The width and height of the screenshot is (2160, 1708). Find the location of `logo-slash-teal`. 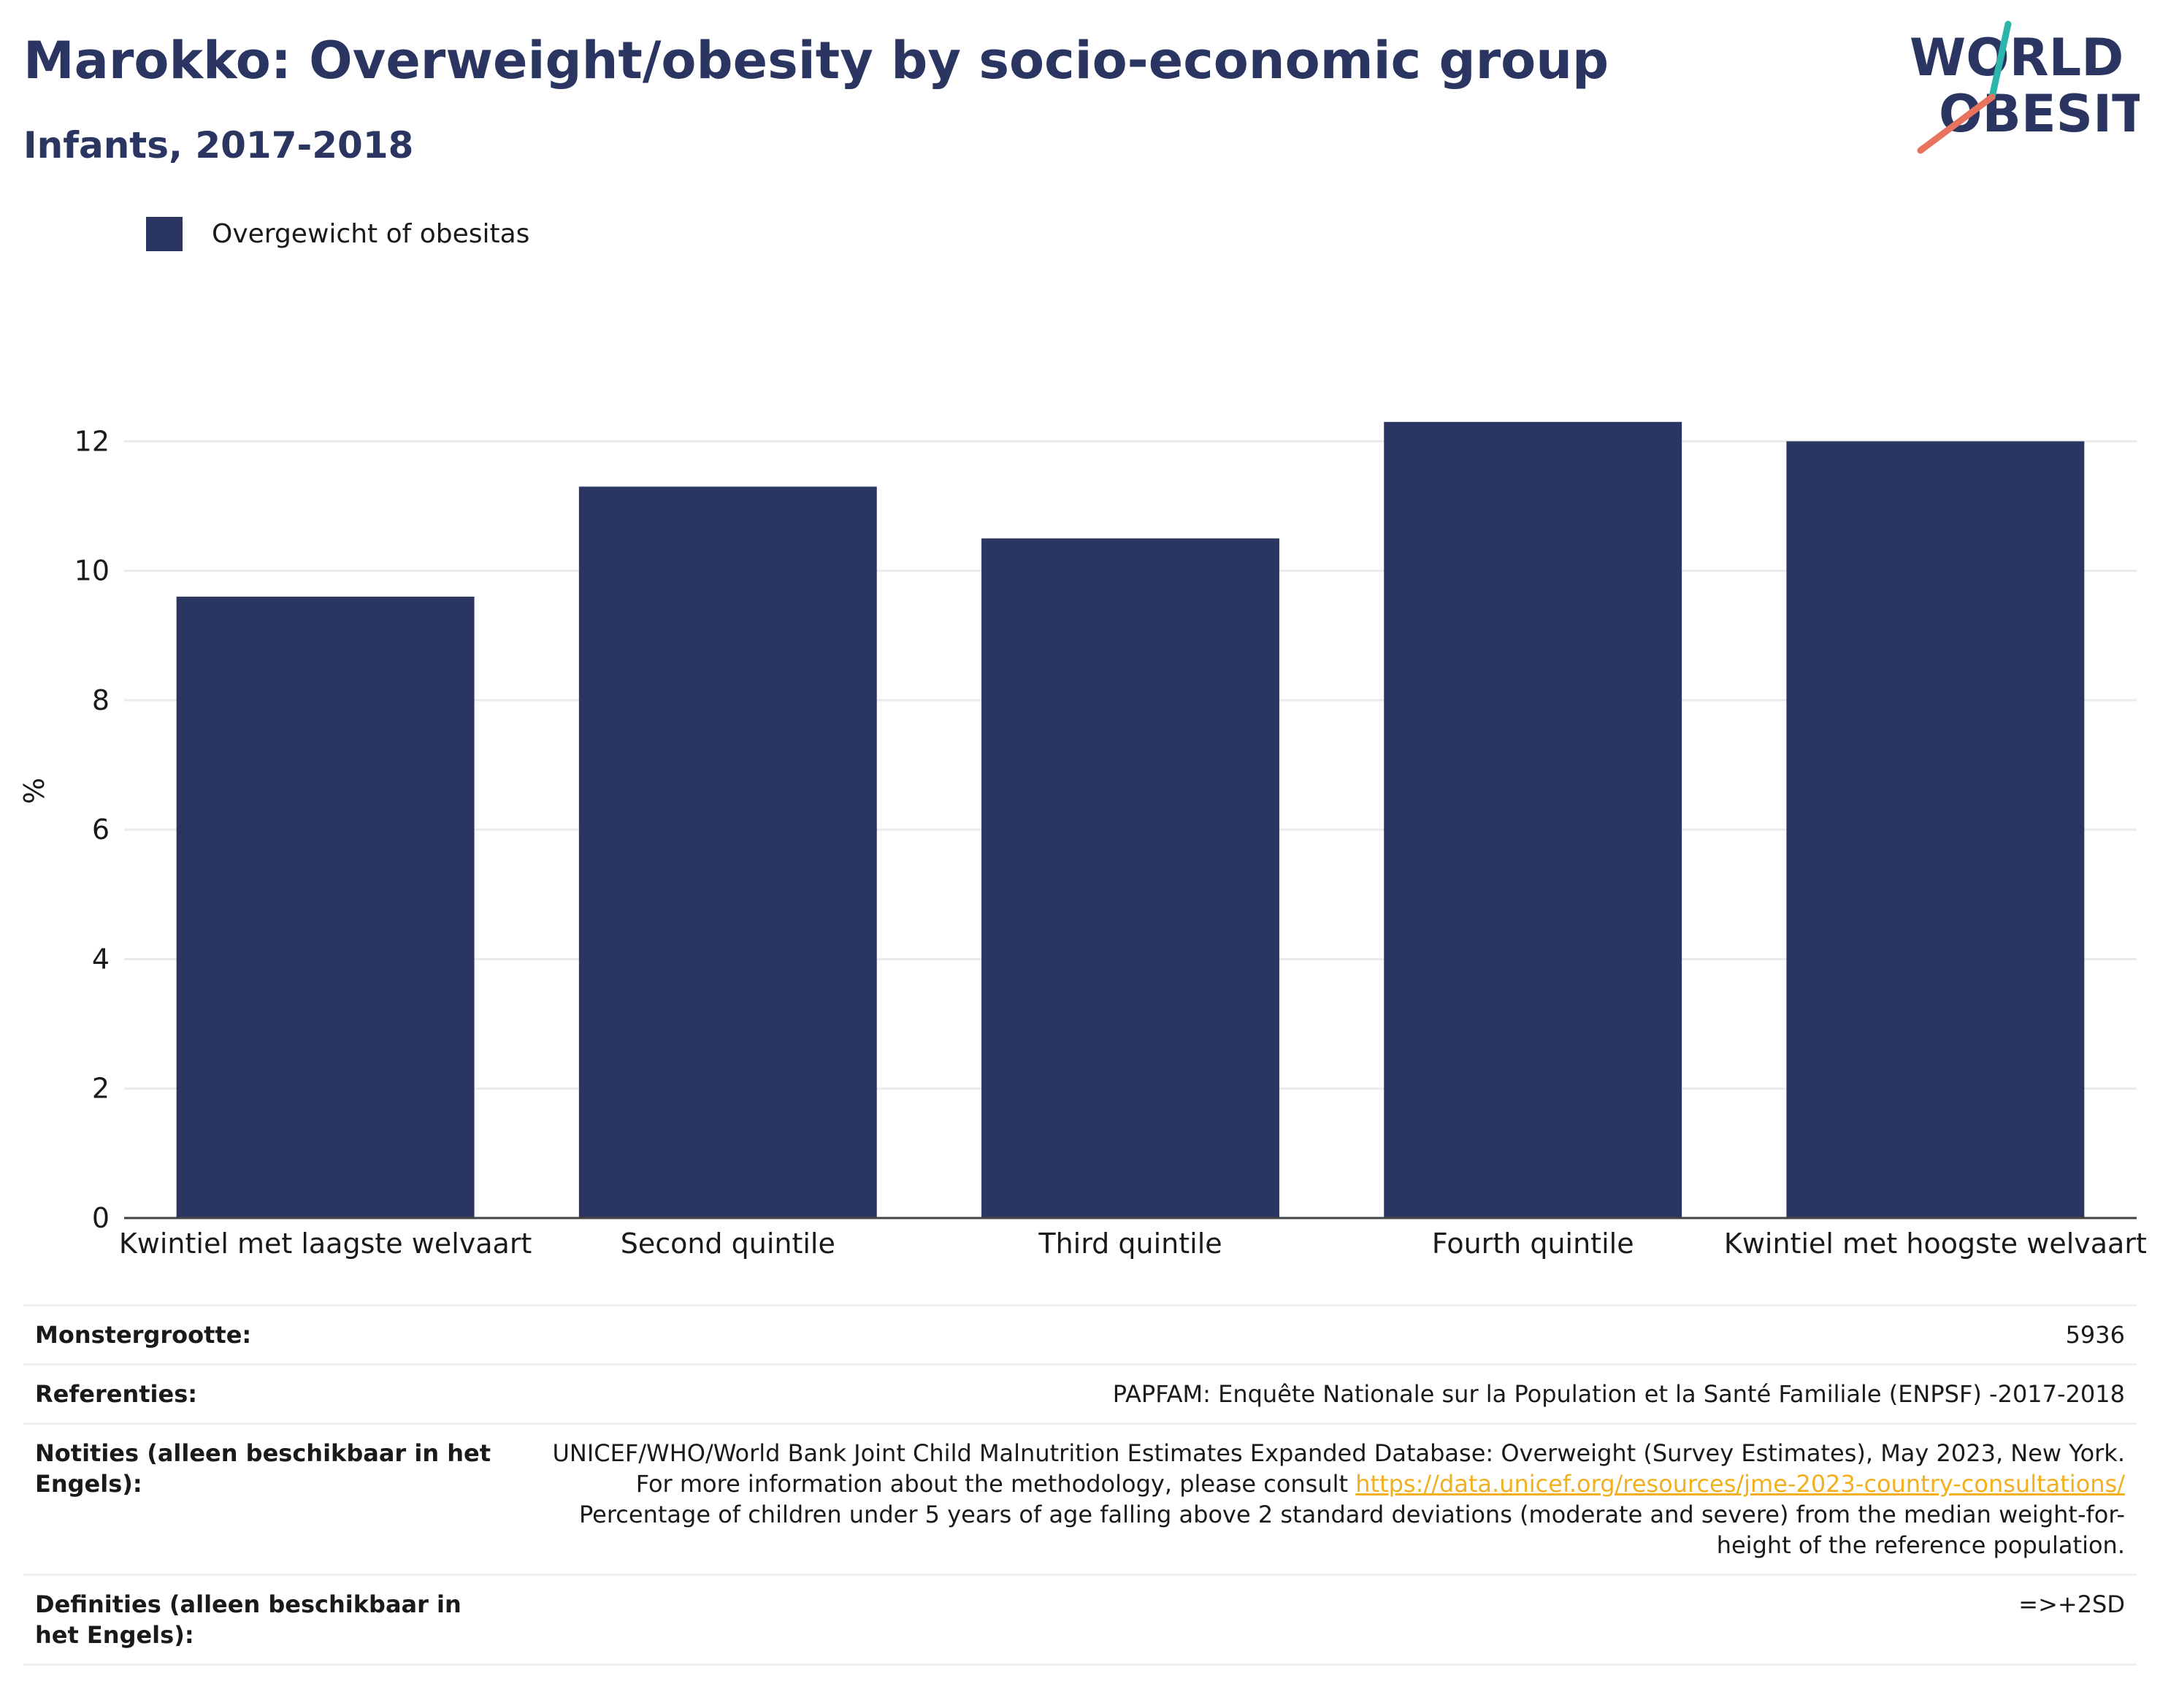

logo-slash-teal is located at coordinates (2000, 60).